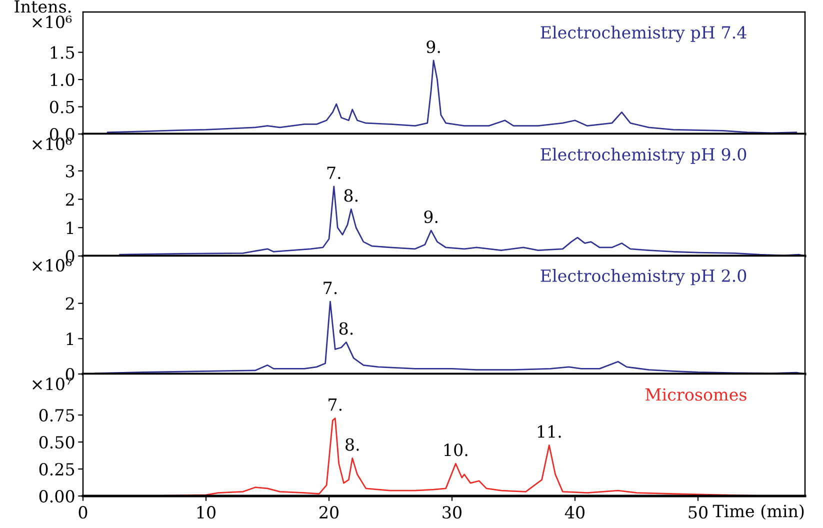  What do you see at coordinates (70, 171) in the screenshot?
I see `y-tick-label: 3` at bounding box center [70, 171].